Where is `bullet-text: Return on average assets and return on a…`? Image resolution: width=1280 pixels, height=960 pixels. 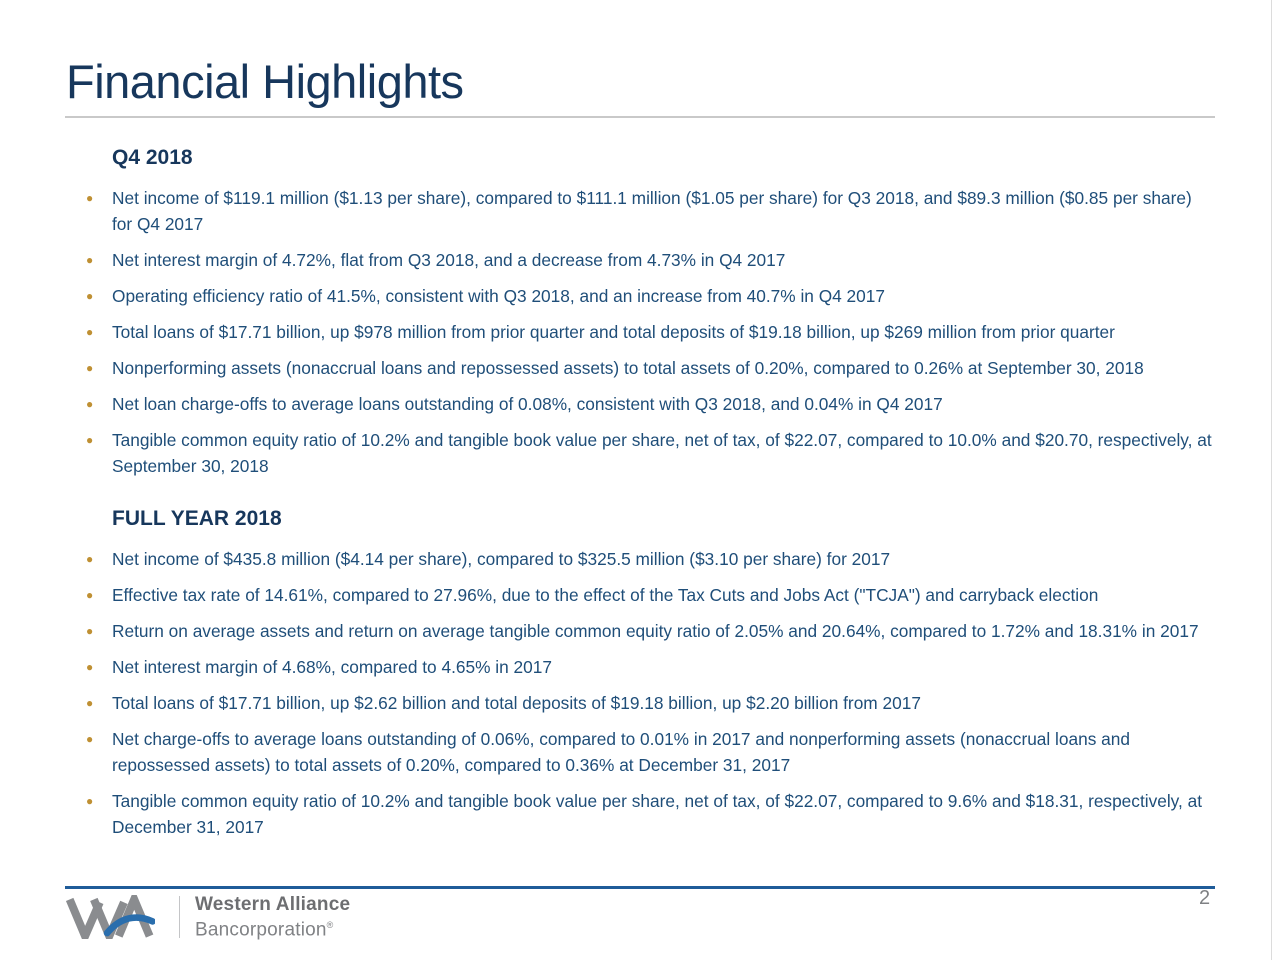
bullet-text: Return on average assets and return on a… is located at coordinates (655, 631).